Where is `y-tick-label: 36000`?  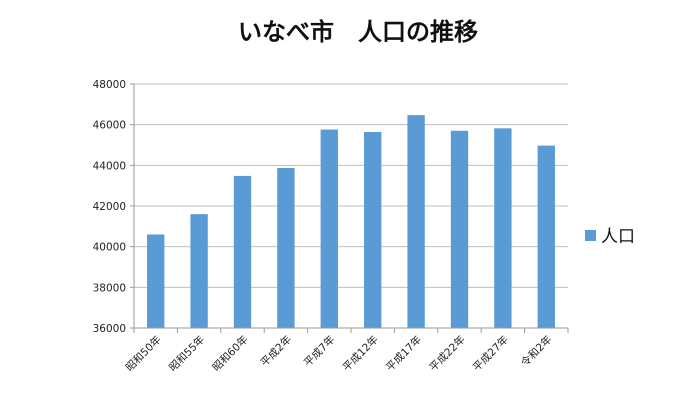
y-tick-label: 36000 is located at coordinates (109, 329).